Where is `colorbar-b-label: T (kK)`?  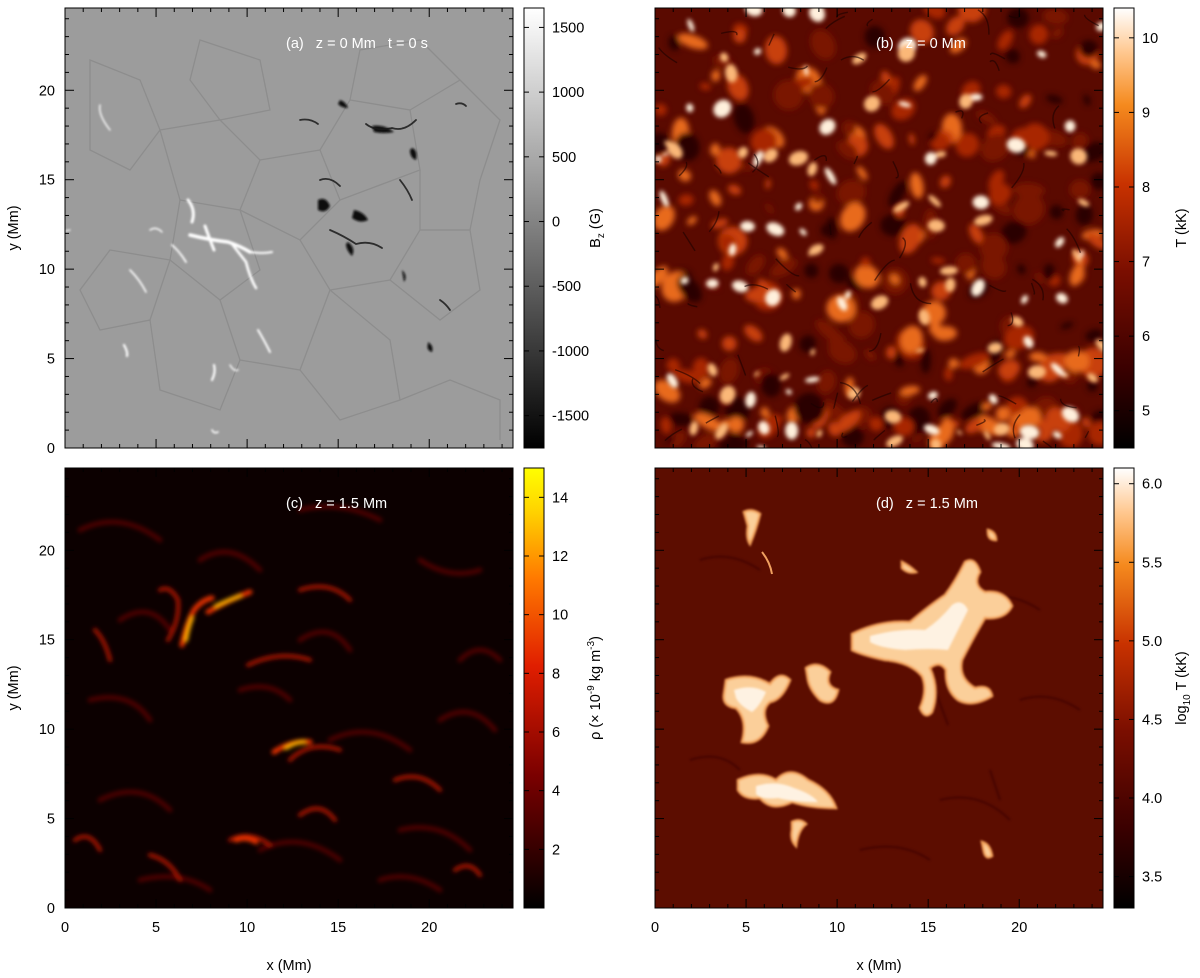
colorbar-b-label: T (kK) is located at coordinates (1182, 227).